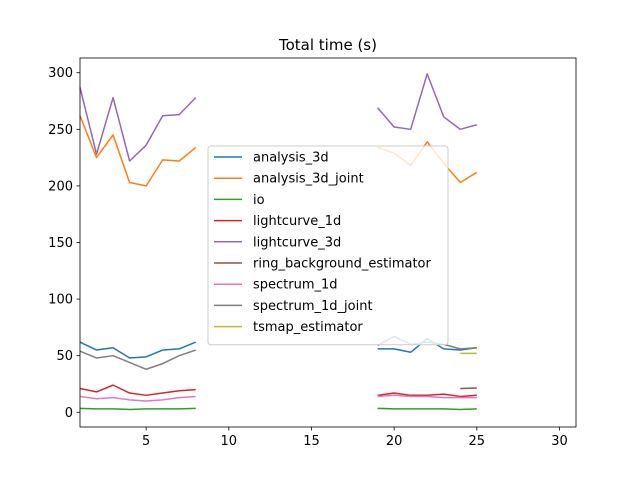 This screenshot has height=480, width=640. I want to click on y-tick-label: 50, so click(64, 356).